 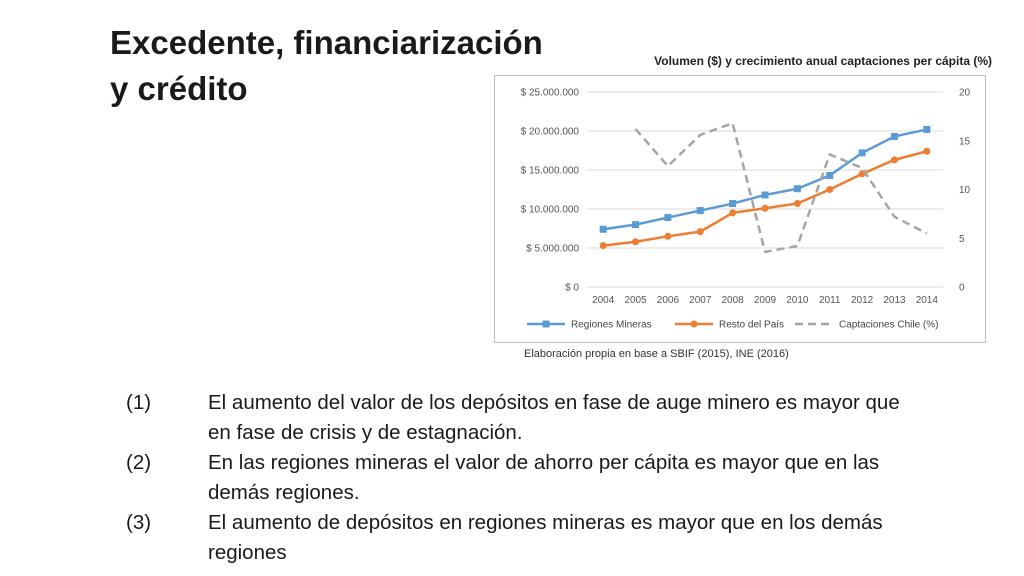 What do you see at coordinates (862, 300) in the screenshot?
I see `x-tick-label: 2012` at bounding box center [862, 300].